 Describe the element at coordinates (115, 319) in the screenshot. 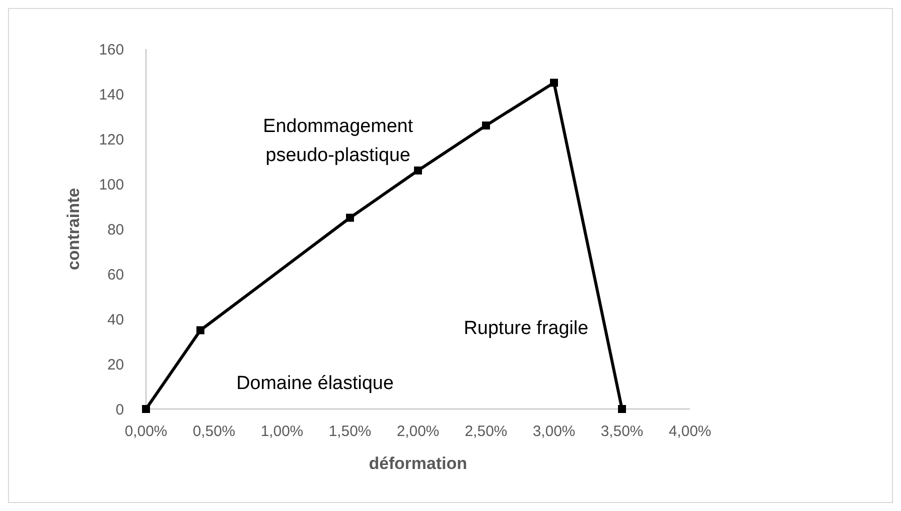

I see `y-tick-label: 40` at that location.